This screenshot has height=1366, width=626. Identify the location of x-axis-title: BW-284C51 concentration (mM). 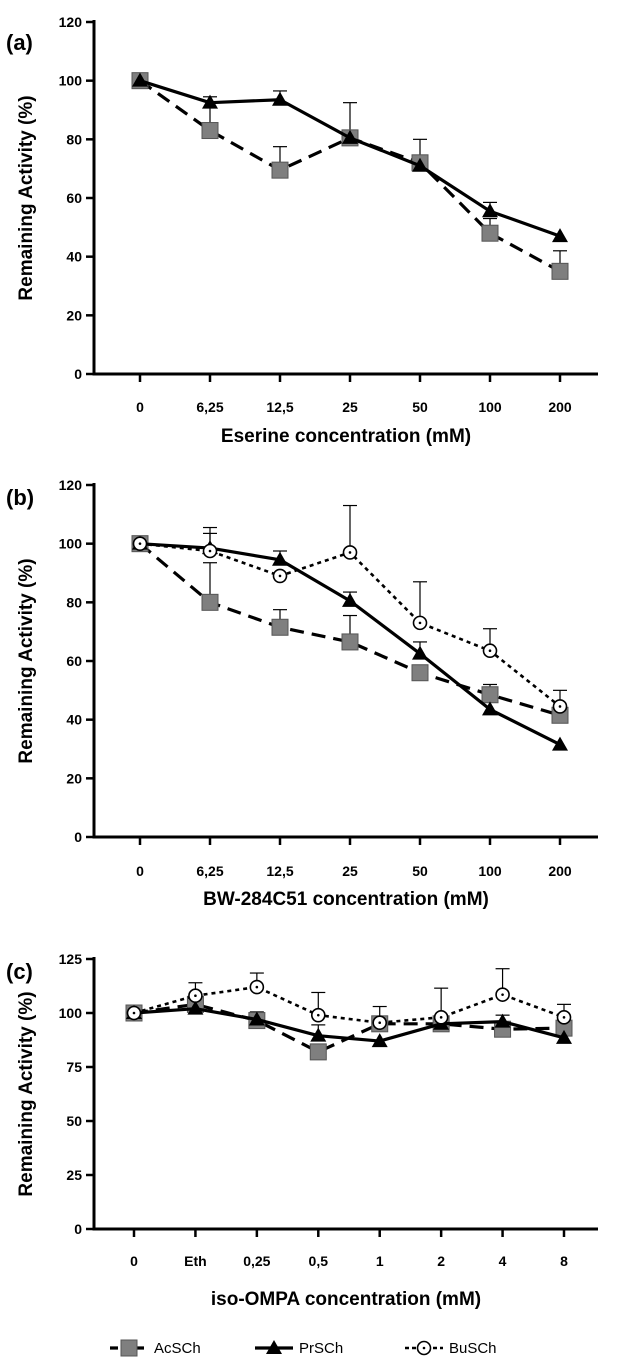
(346, 899).